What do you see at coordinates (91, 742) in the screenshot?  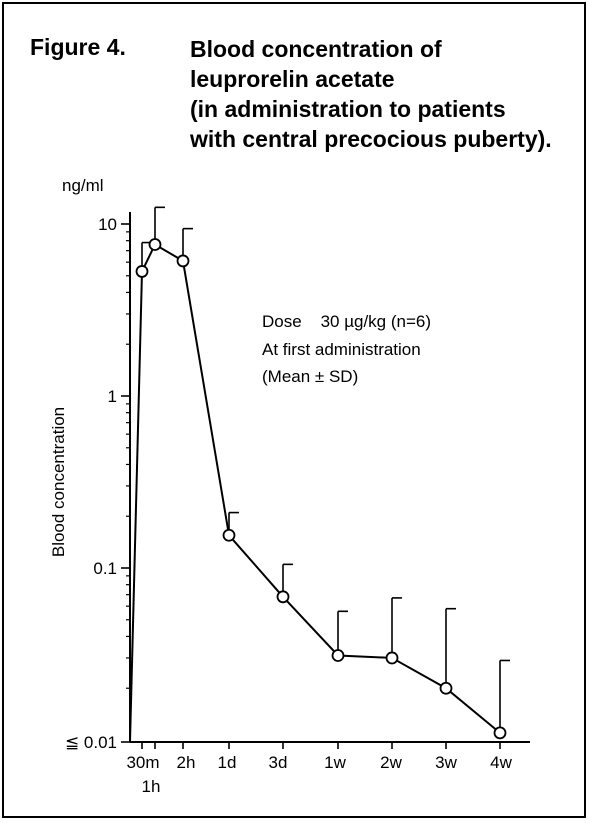 I see `y-tick-label: ≦ 0.01` at bounding box center [91, 742].